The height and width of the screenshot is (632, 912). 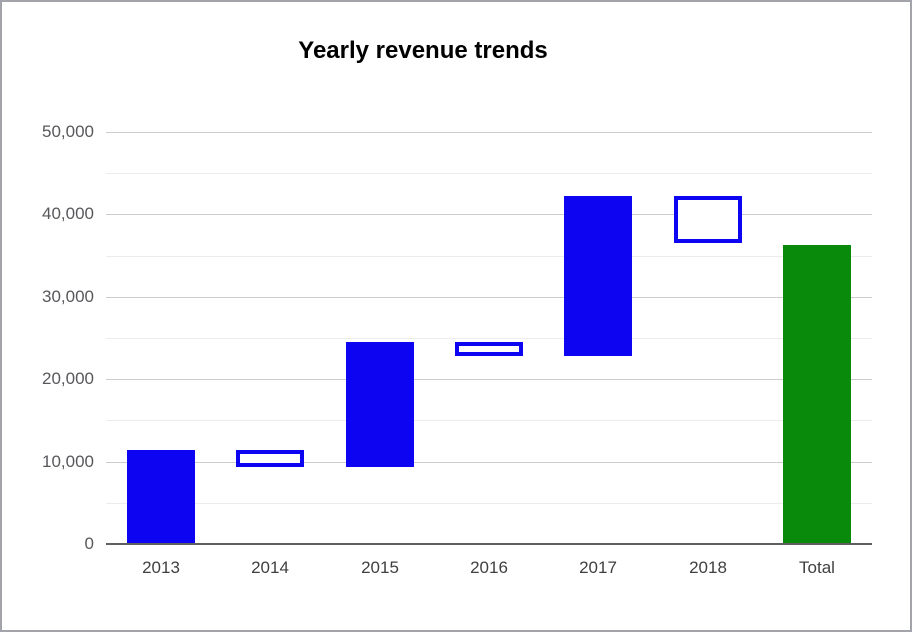 I want to click on y-axis-tick-label: 20,000, so click(x=68, y=378).